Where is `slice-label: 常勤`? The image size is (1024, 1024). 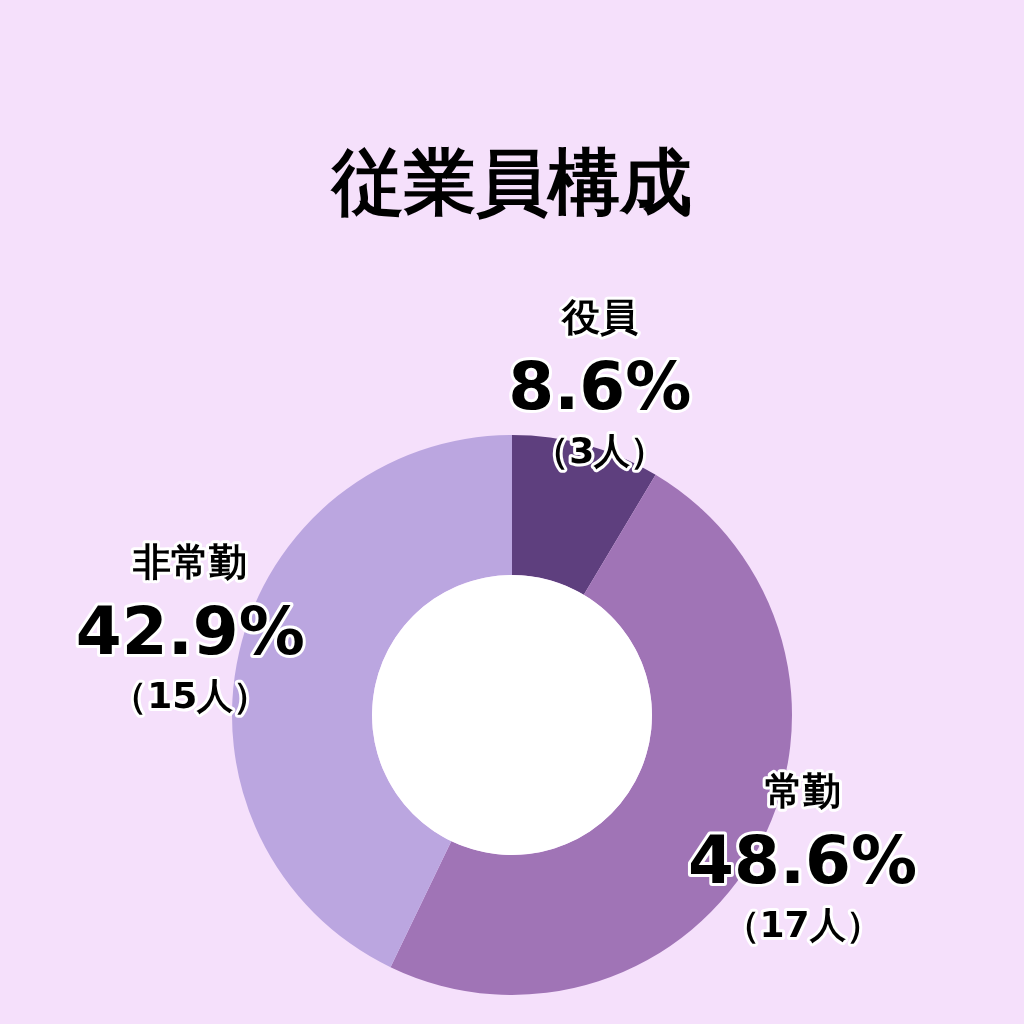 slice-label: 常勤 is located at coordinates (802, 791).